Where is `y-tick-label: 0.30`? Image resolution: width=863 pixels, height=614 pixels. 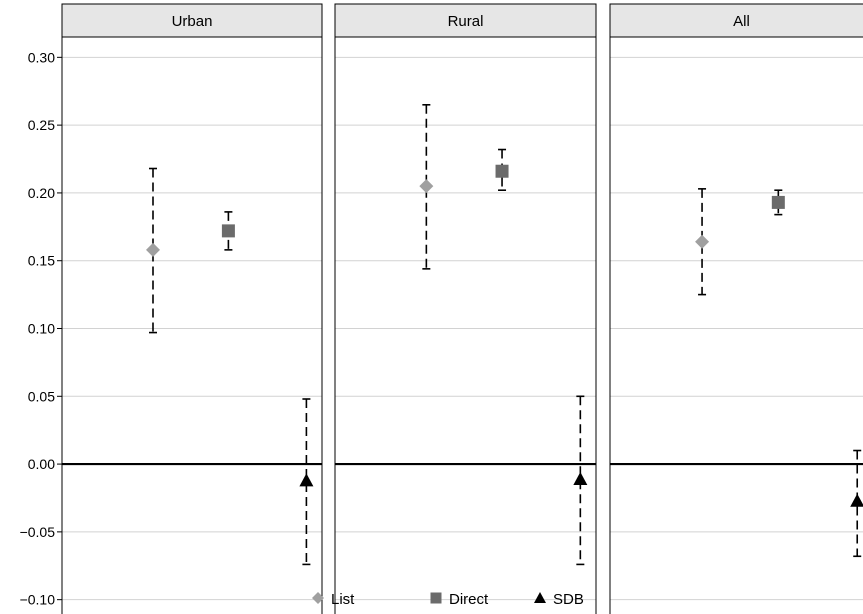
y-tick-label: 0.30 is located at coordinates (41, 57).